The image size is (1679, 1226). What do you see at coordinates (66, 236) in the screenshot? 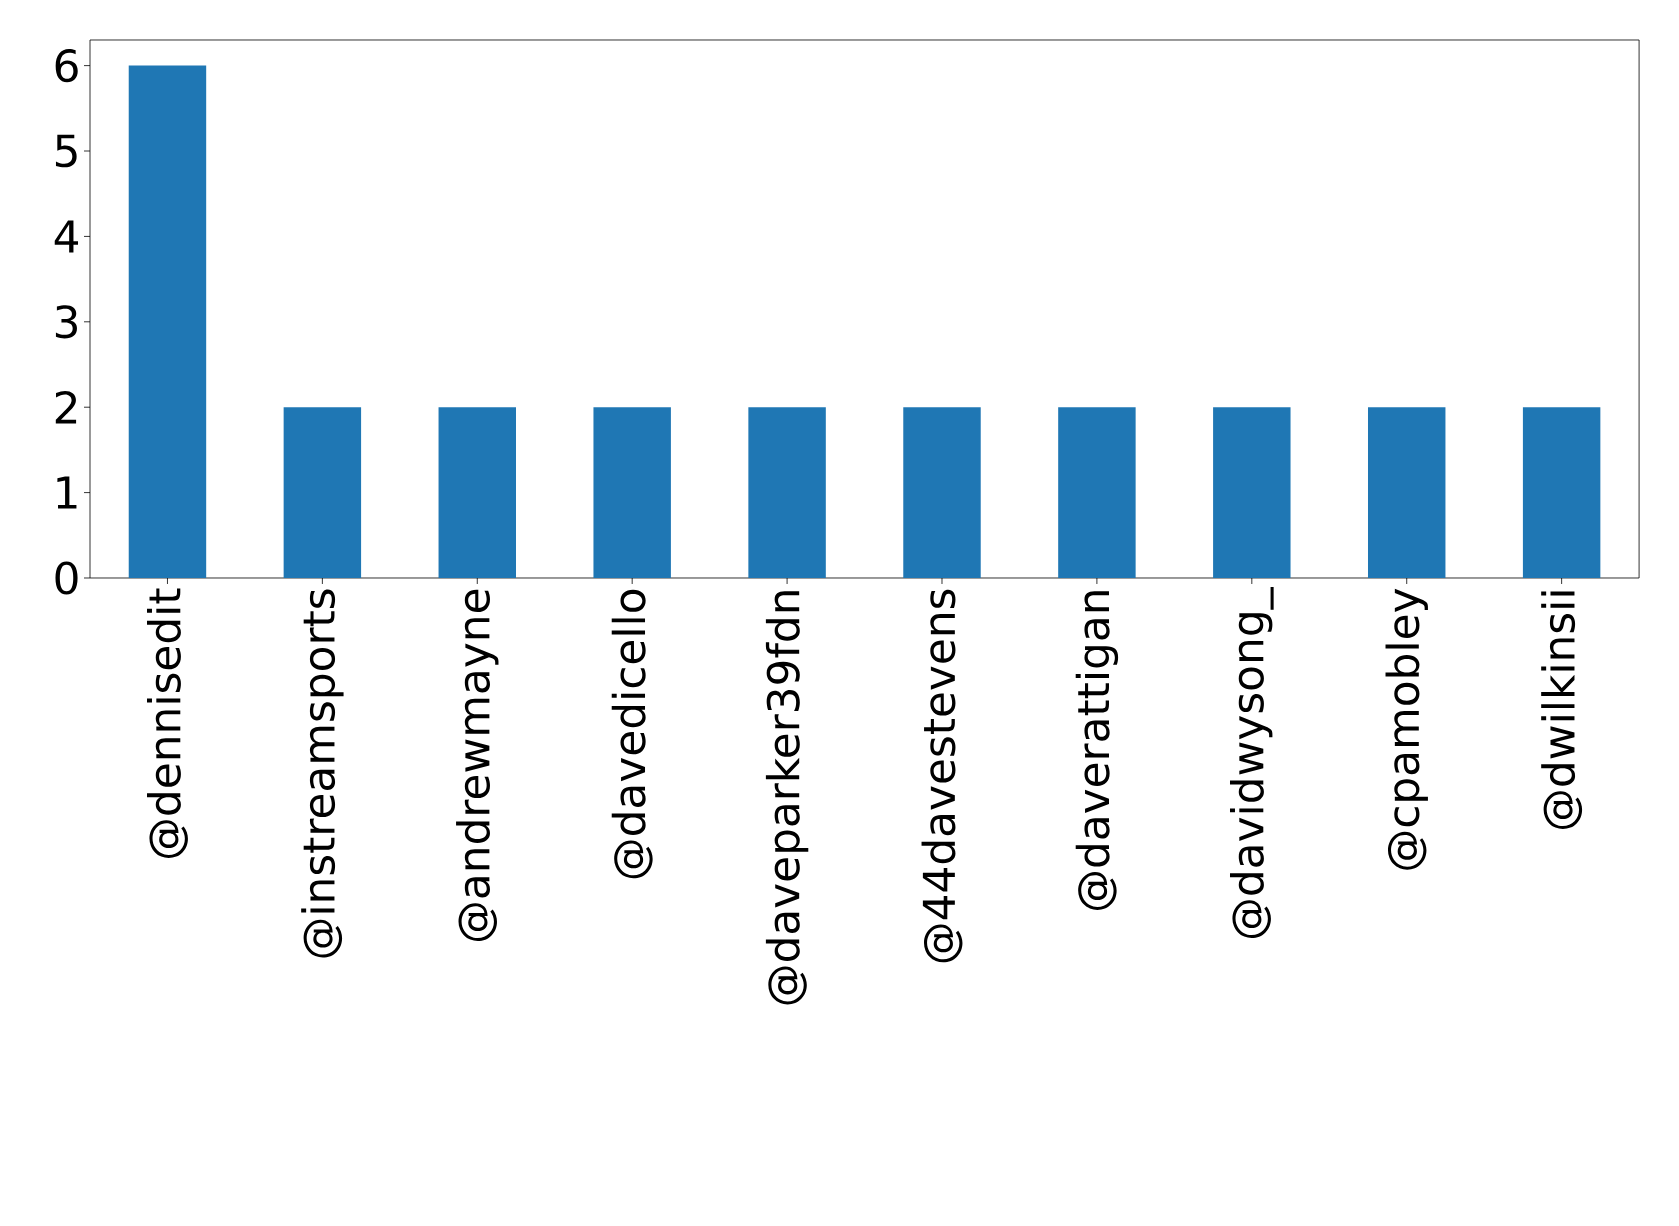
I see `y-tick-label: 4` at bounding box center [66, 236].